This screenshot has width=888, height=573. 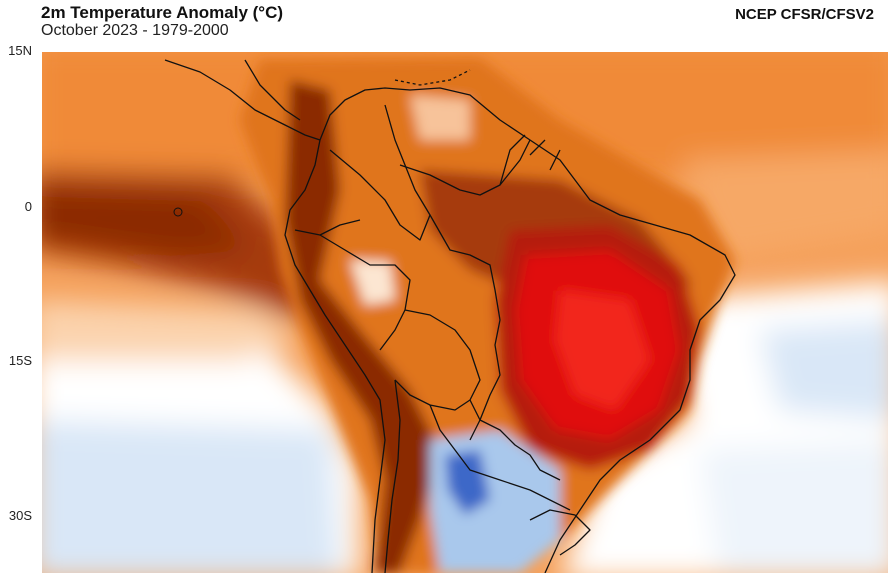 What do you see at coordinates (465, 167) in the screenshot?
I see `venezuela-border` at bounding box center [465, 167].